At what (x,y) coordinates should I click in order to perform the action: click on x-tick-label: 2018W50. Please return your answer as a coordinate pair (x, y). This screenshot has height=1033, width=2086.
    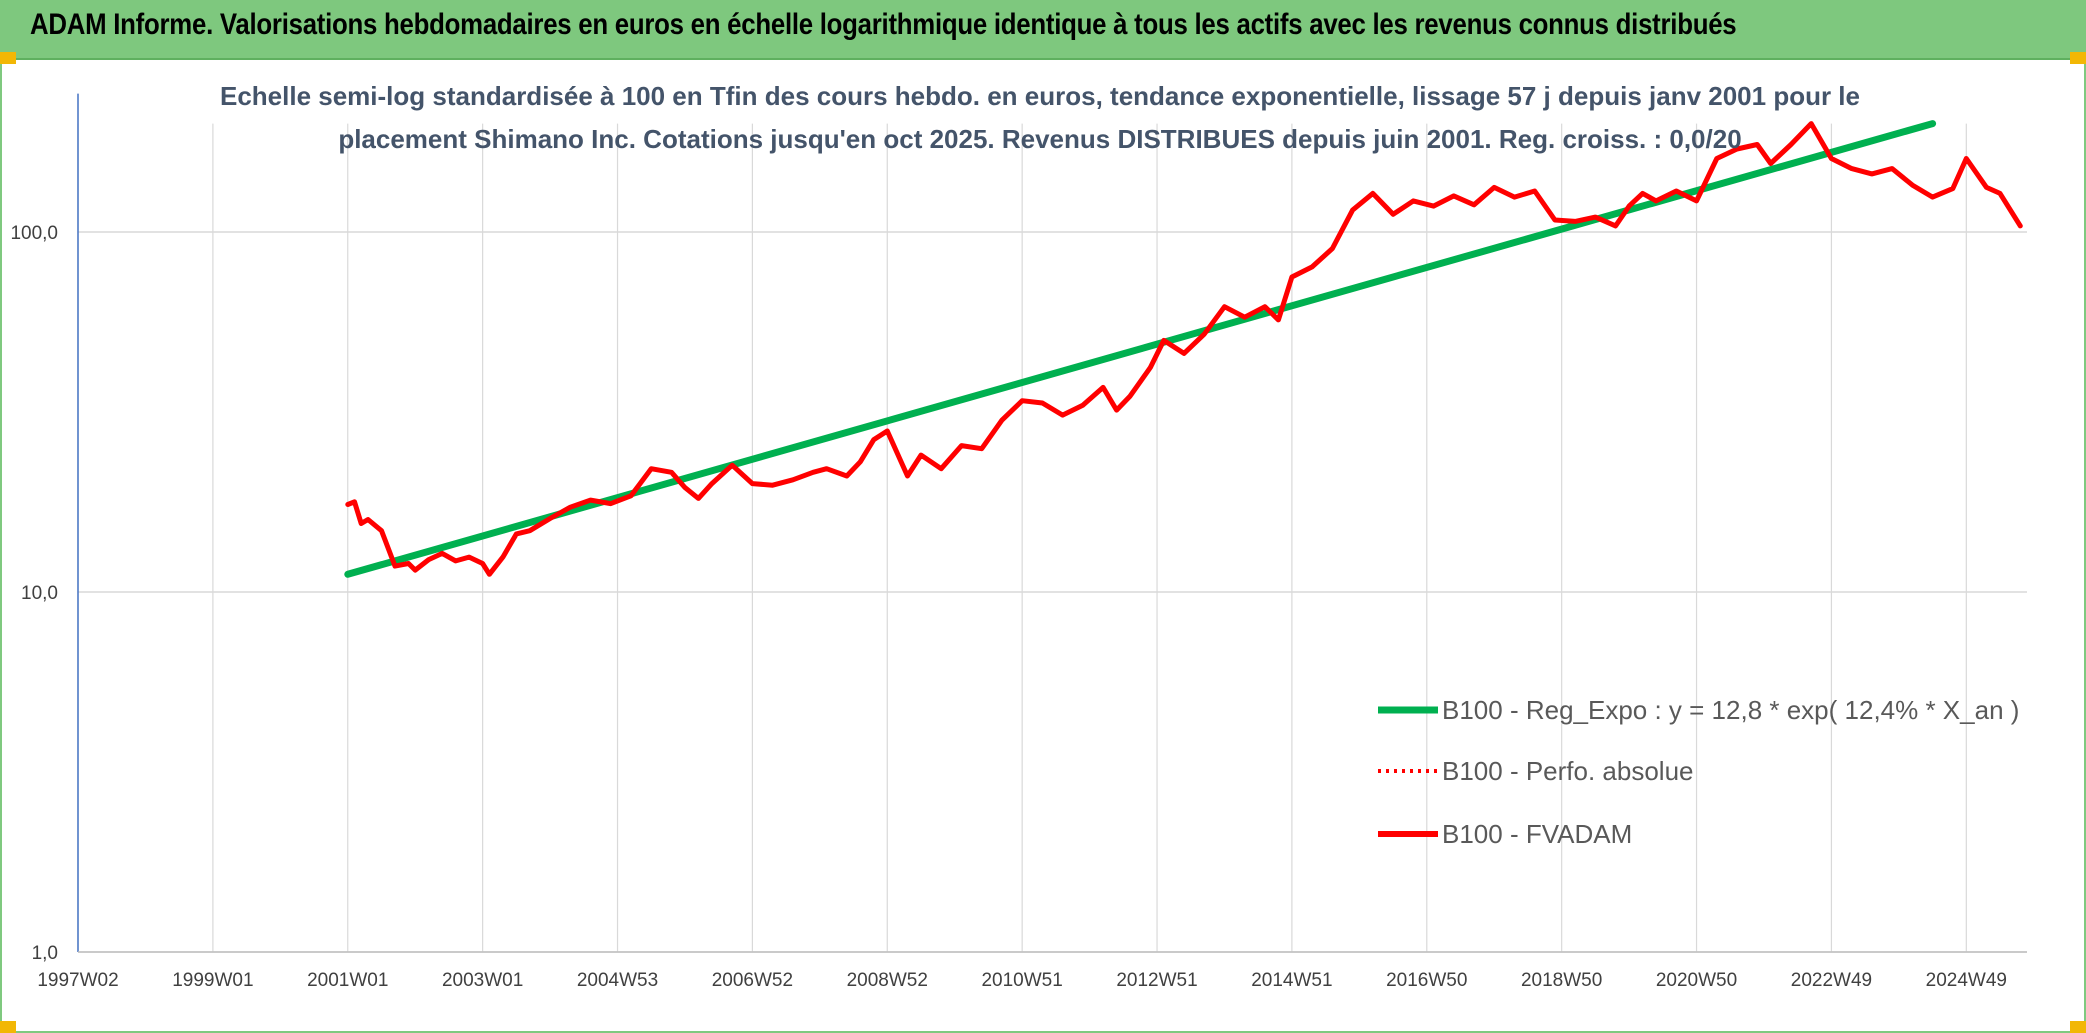
    Looking at the image, I should click on (1561, 980).